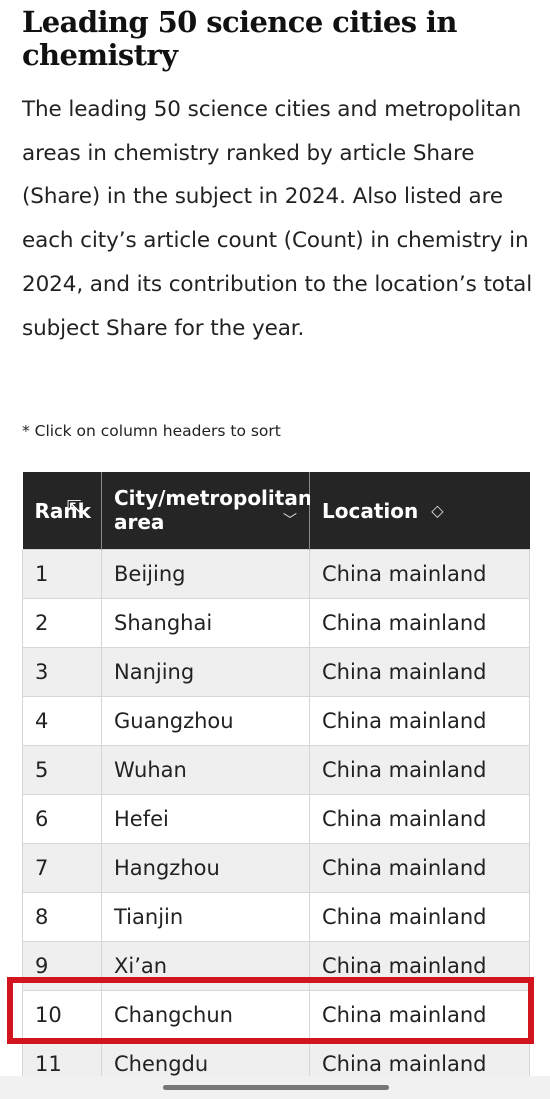 The image size is (550, 1099). Describe the element at coordinates (290, 520) in the screenshot. I see `chevron-down-icon: ﹀` at that location.